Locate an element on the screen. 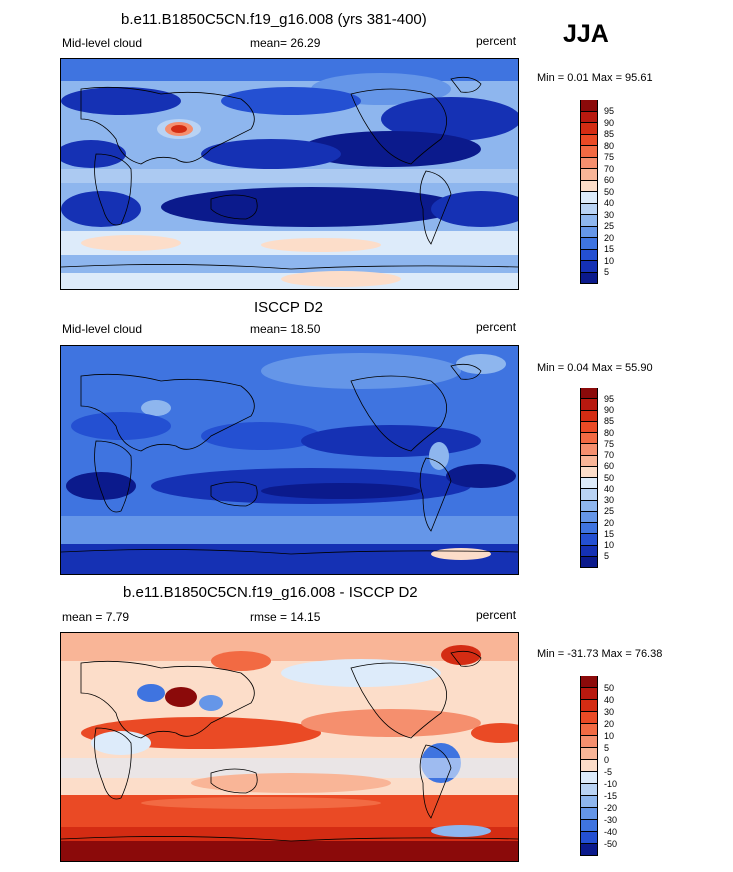 This screenshot has width=733, height=872. panel-2-colorbar-tick: 40 is located at coordinates (609, 488).